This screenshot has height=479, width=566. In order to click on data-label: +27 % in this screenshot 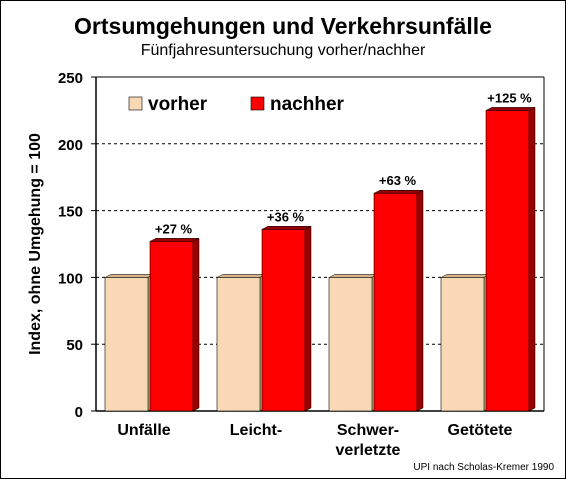, I will do `click(174, 228)`.